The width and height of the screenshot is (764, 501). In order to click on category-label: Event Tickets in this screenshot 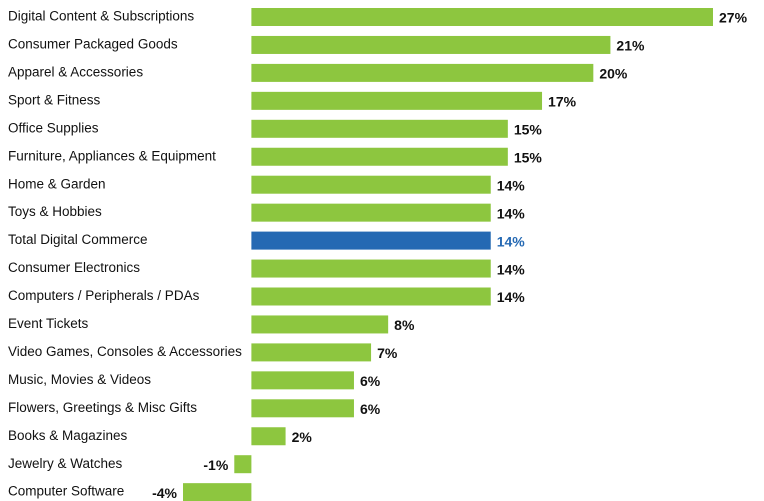, I will do `click(48, 323)`.